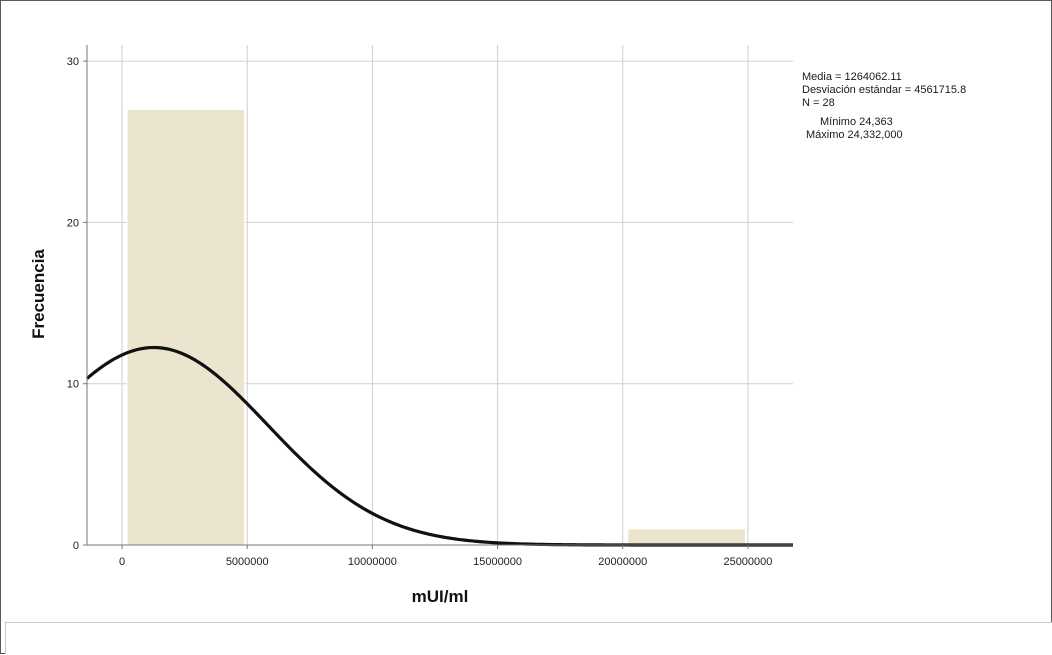 The width and height of the screenshot is (1052, 655). What do you see at coordinates (622, 562) in the screenshot?
I see `x-tick-label: 20000000` at bounding box center [622, 562].